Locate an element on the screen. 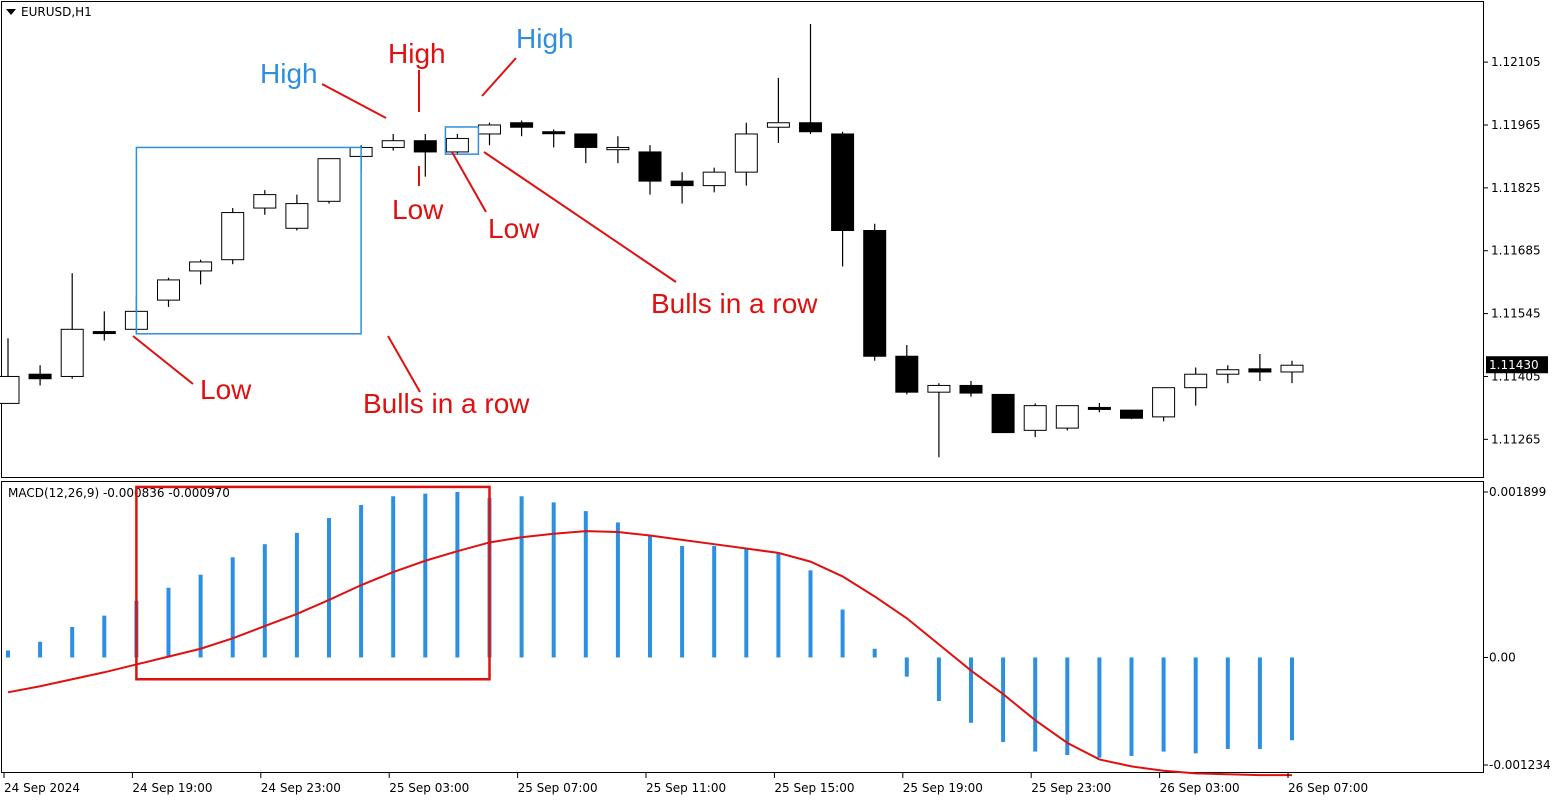  dropdown-triangle-icon is located at coordinates (11, 12).